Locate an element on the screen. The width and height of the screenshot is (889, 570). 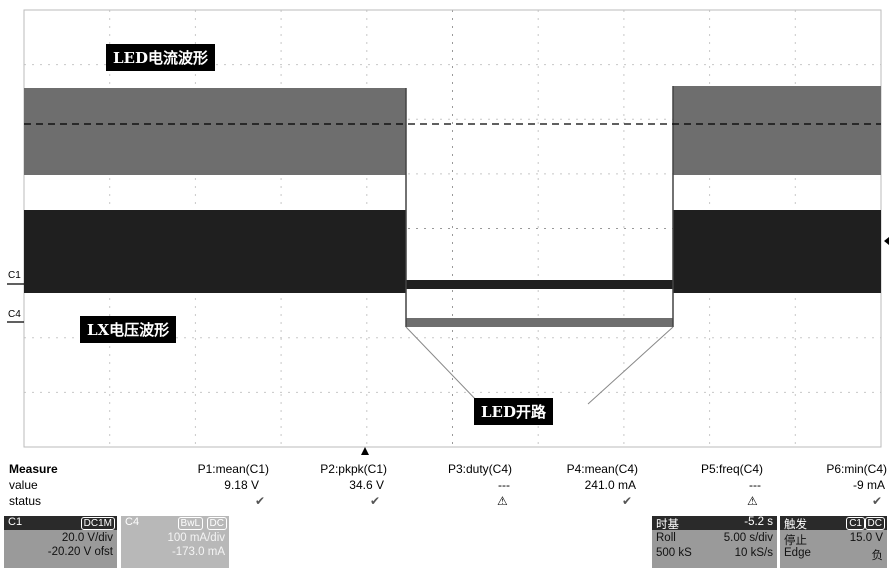
measure-heading: Measure is located at coordinates (33, 469).